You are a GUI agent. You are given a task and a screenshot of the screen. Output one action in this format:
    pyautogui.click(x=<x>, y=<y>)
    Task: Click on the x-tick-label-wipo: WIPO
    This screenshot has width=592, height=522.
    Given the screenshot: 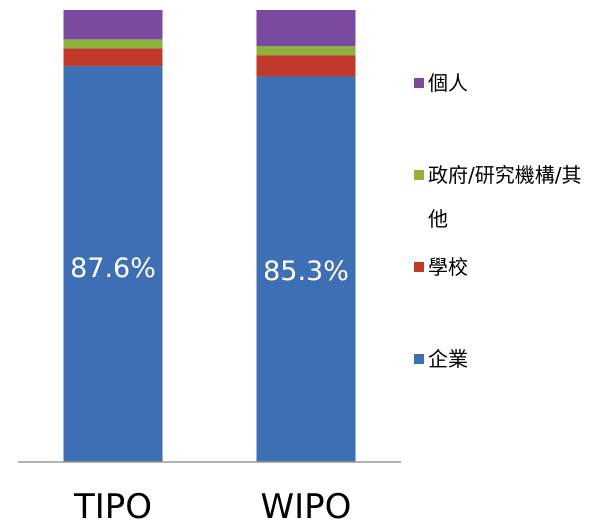 What is the action you would take?
    pyautogui.click(x=306, y=504)
    